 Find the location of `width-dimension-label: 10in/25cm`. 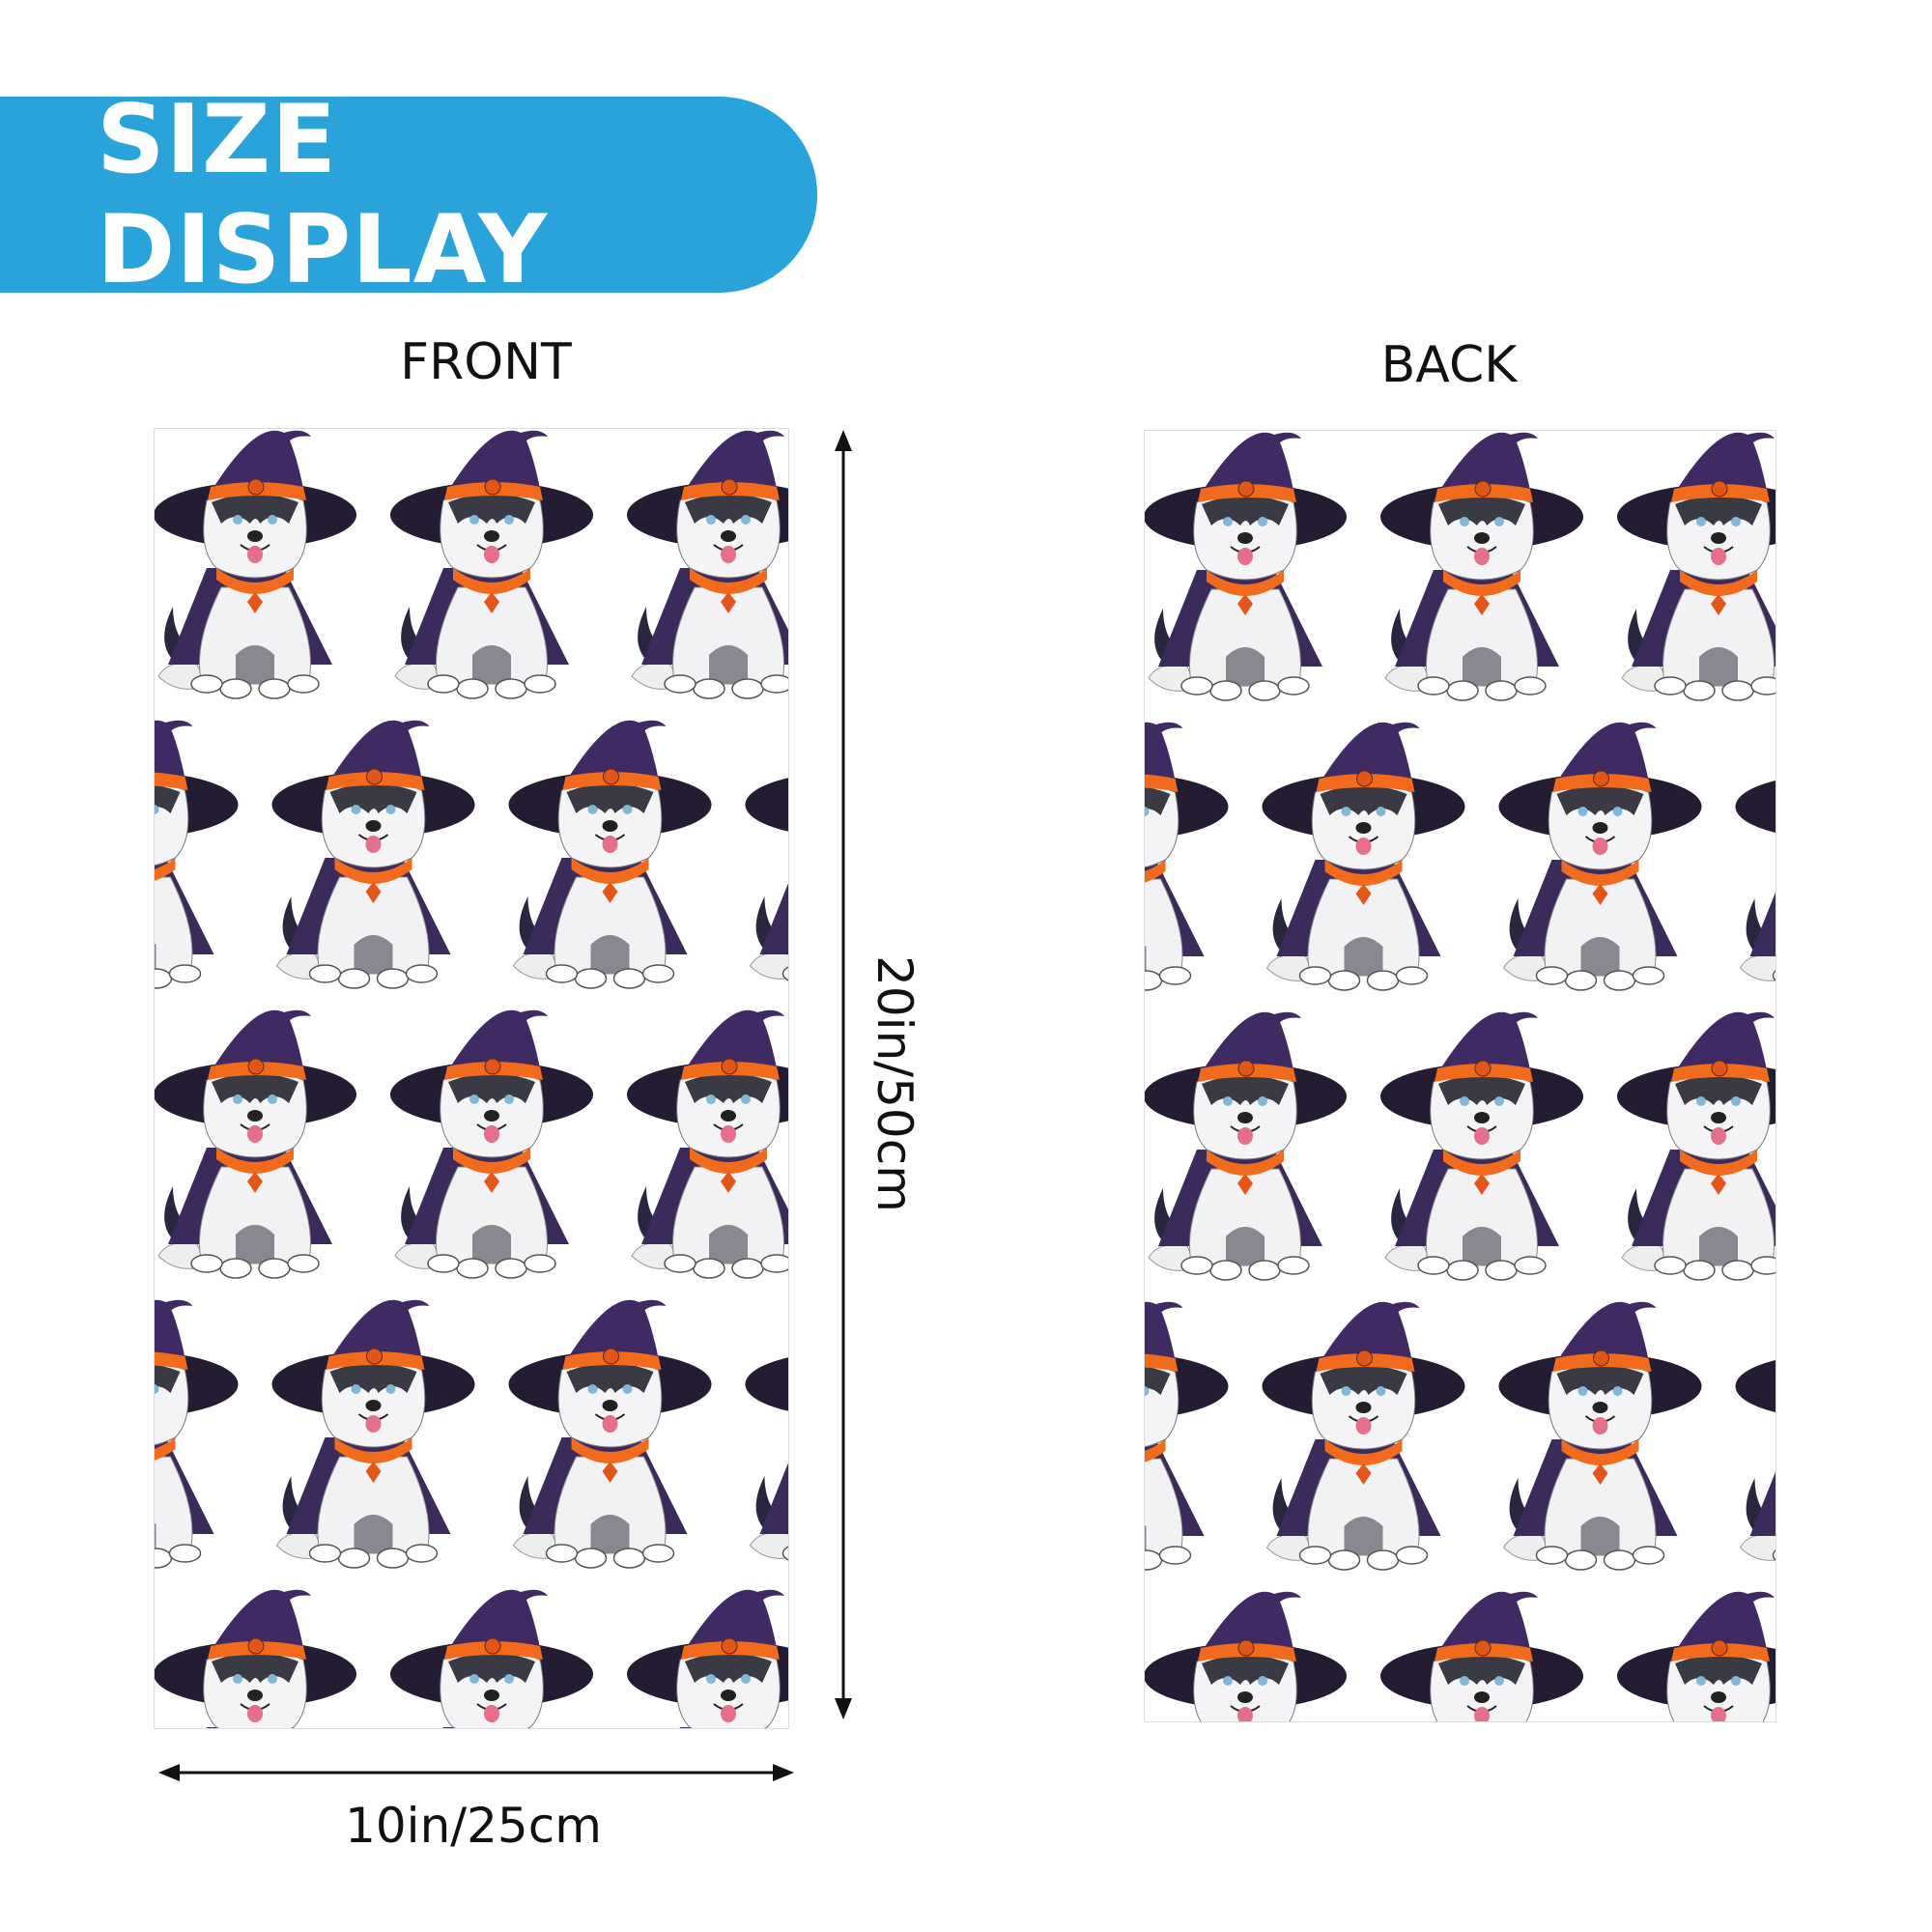

width-dimension-label: 10in/25cm is located at coordinates (473, 1826).